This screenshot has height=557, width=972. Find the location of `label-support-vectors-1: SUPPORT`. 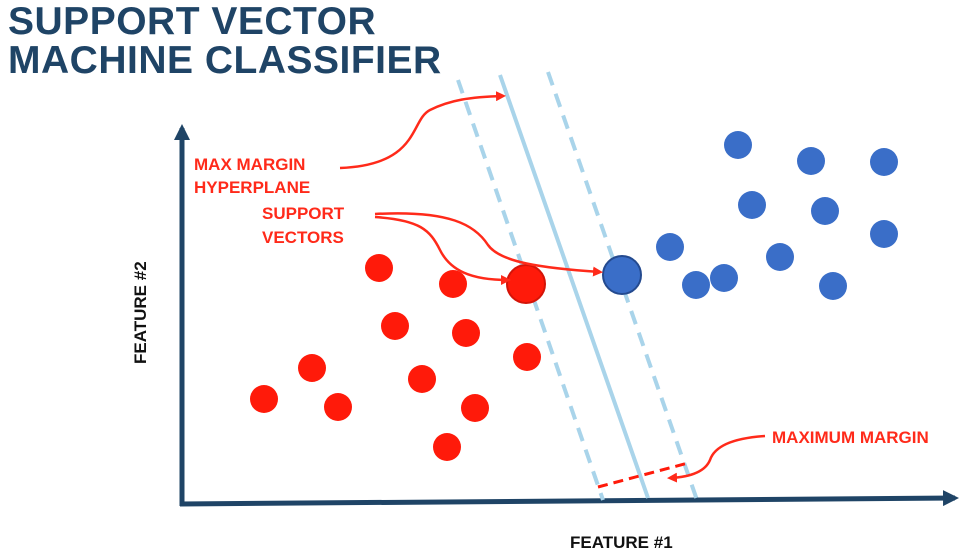

label-support-vectors-1: SUPPORT is located at coordinates (303, 213).